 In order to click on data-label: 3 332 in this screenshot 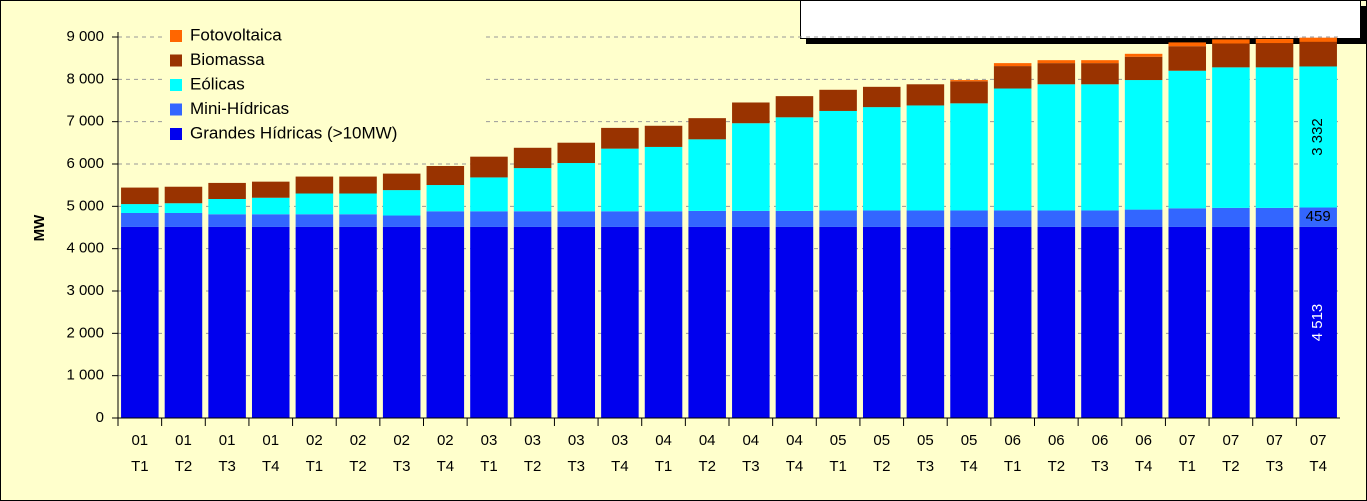, I will do `click(1317, 137)`.